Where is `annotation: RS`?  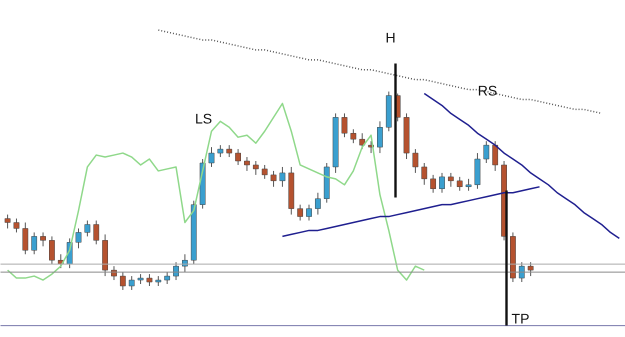 annotation: RS is located at coordinates (488, 90).